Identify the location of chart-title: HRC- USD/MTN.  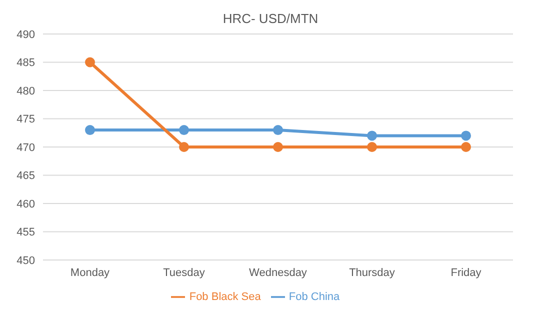
(271, 19).